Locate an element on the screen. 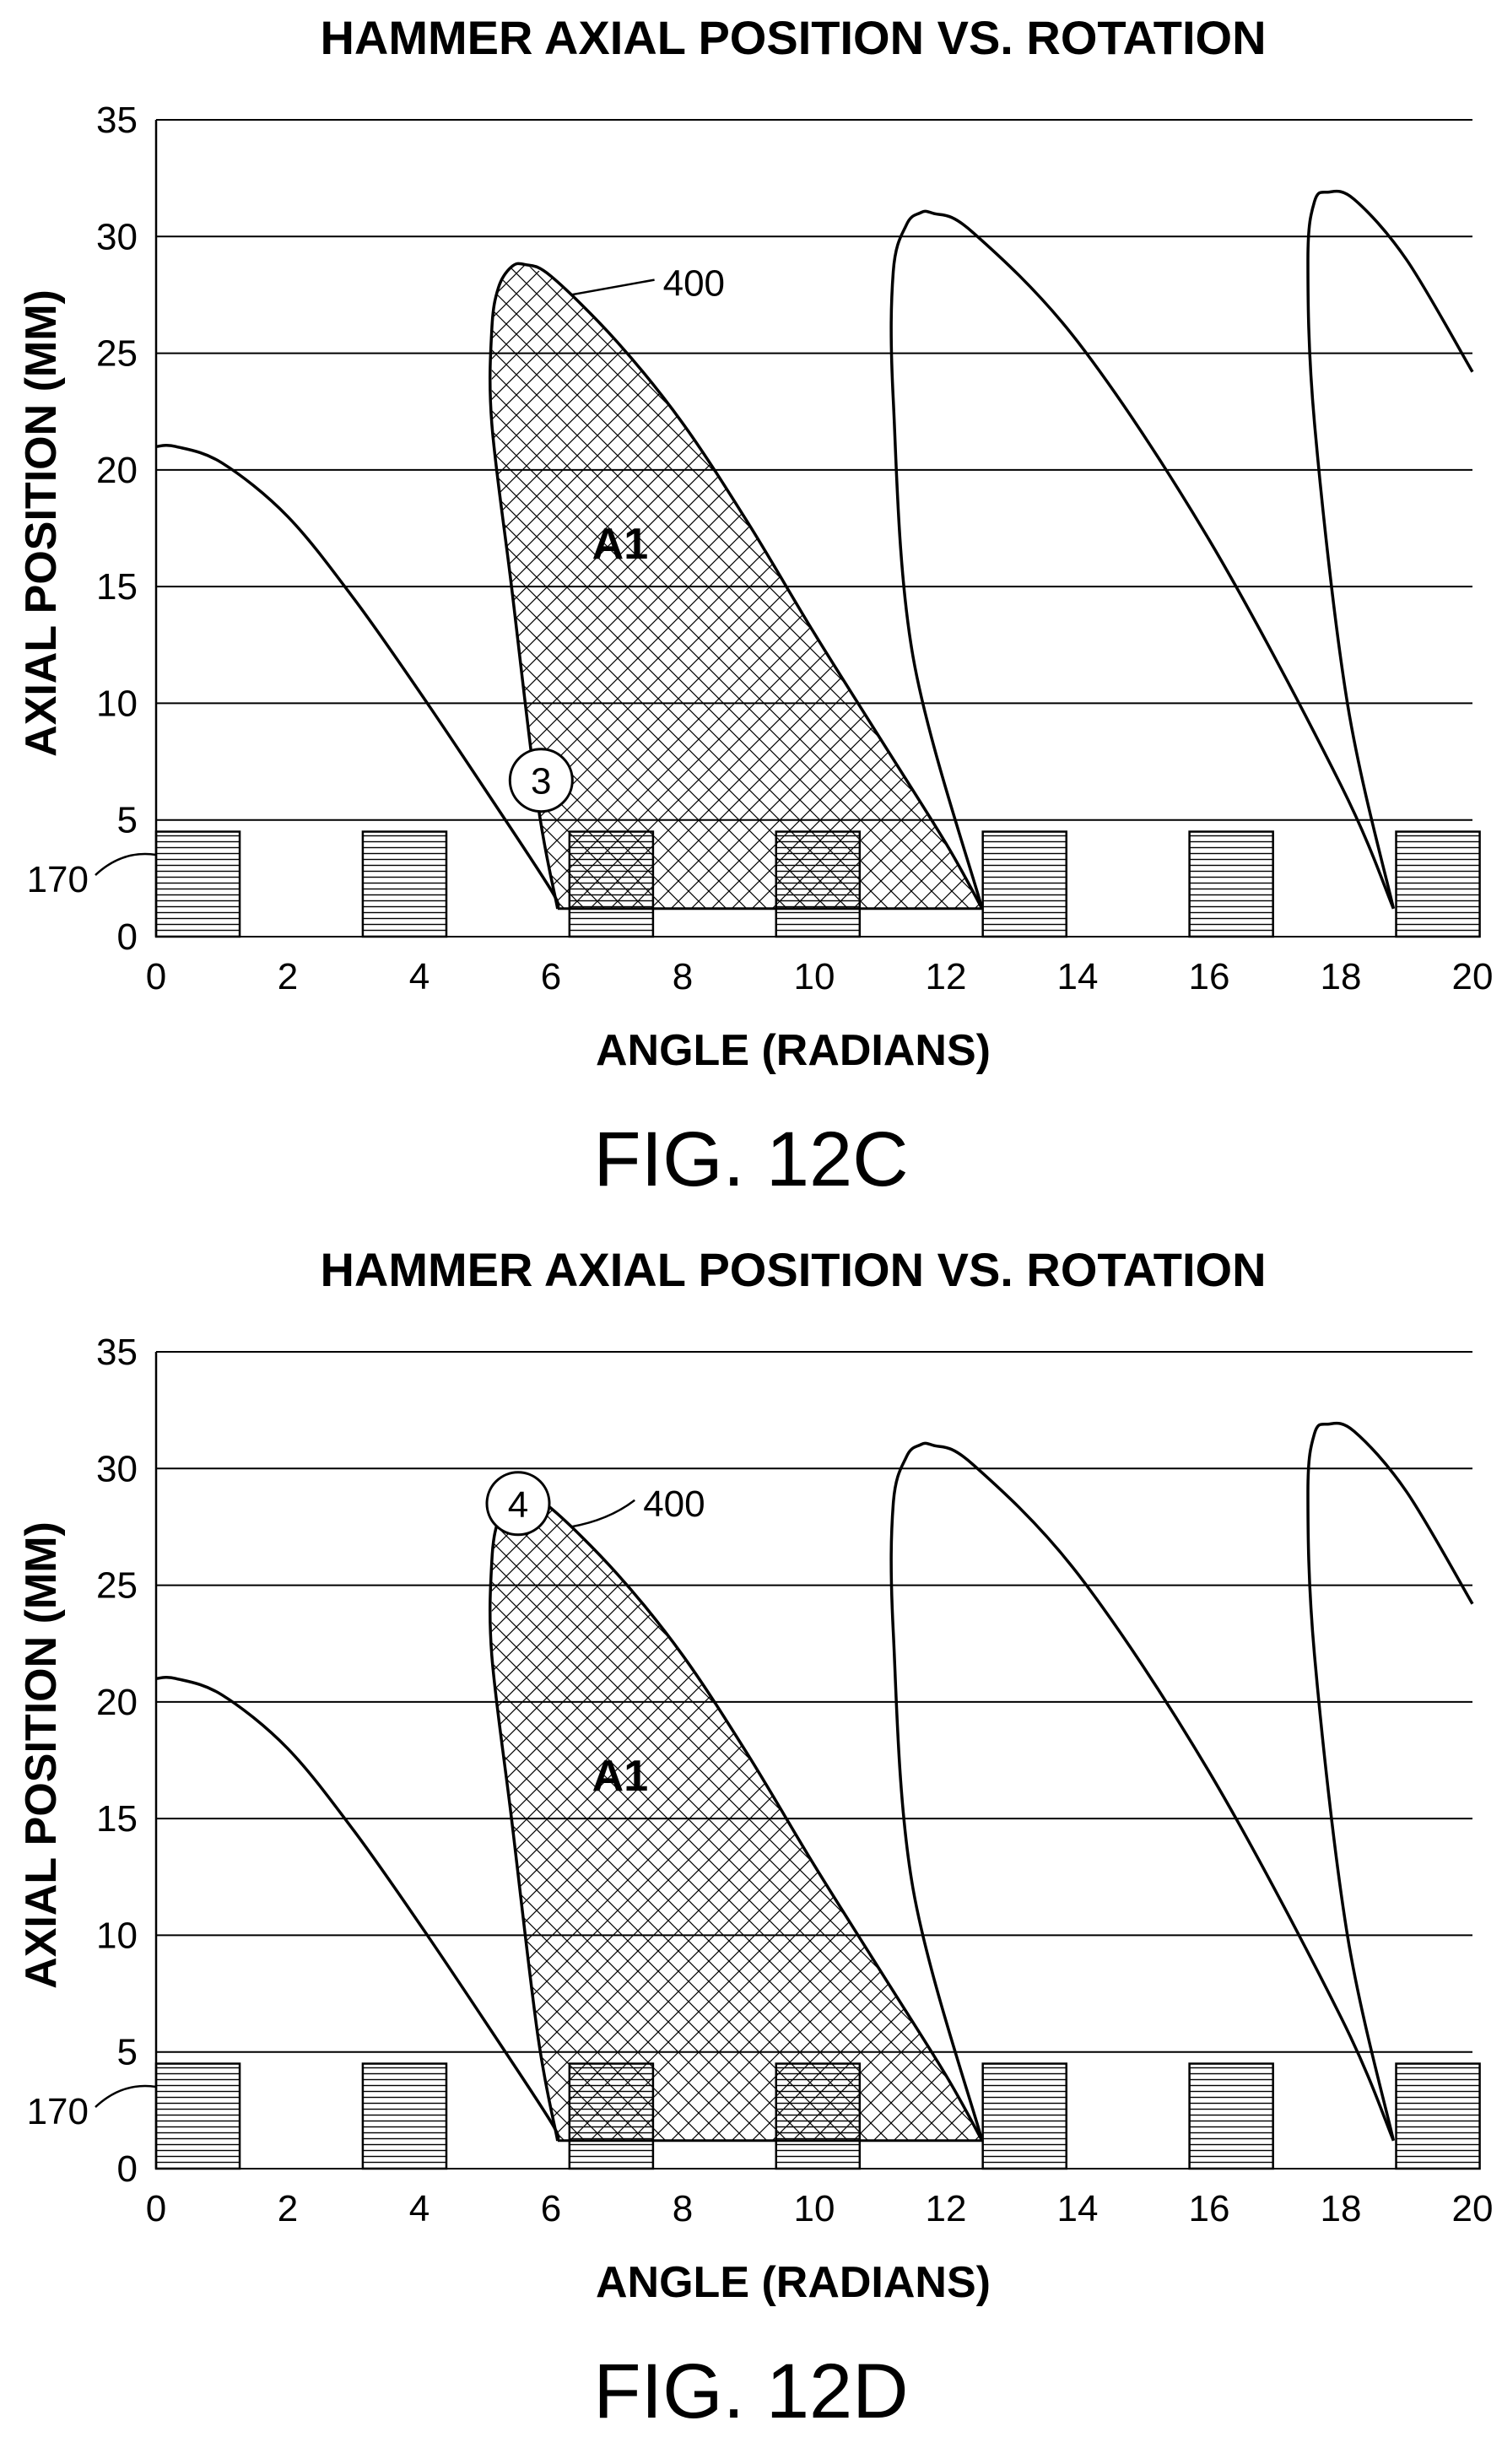 The height and width of the screenshot is (2464, 1502). figure-label: FIG. 12D is located at coordinates (750, 2391).